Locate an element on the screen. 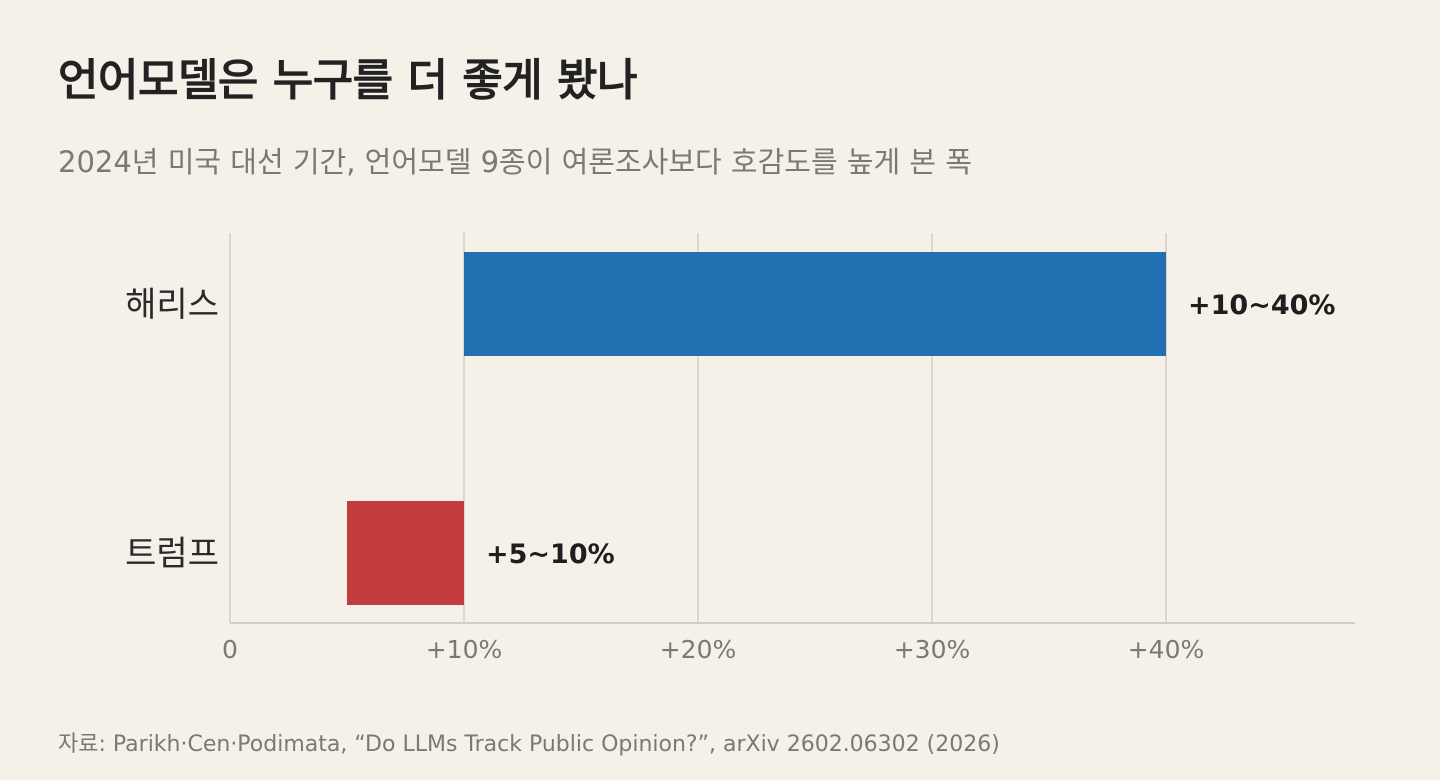 The width and height of the screenshot is (1440, 780). x-tick-label: +20% is located at coordinates (698, 649).